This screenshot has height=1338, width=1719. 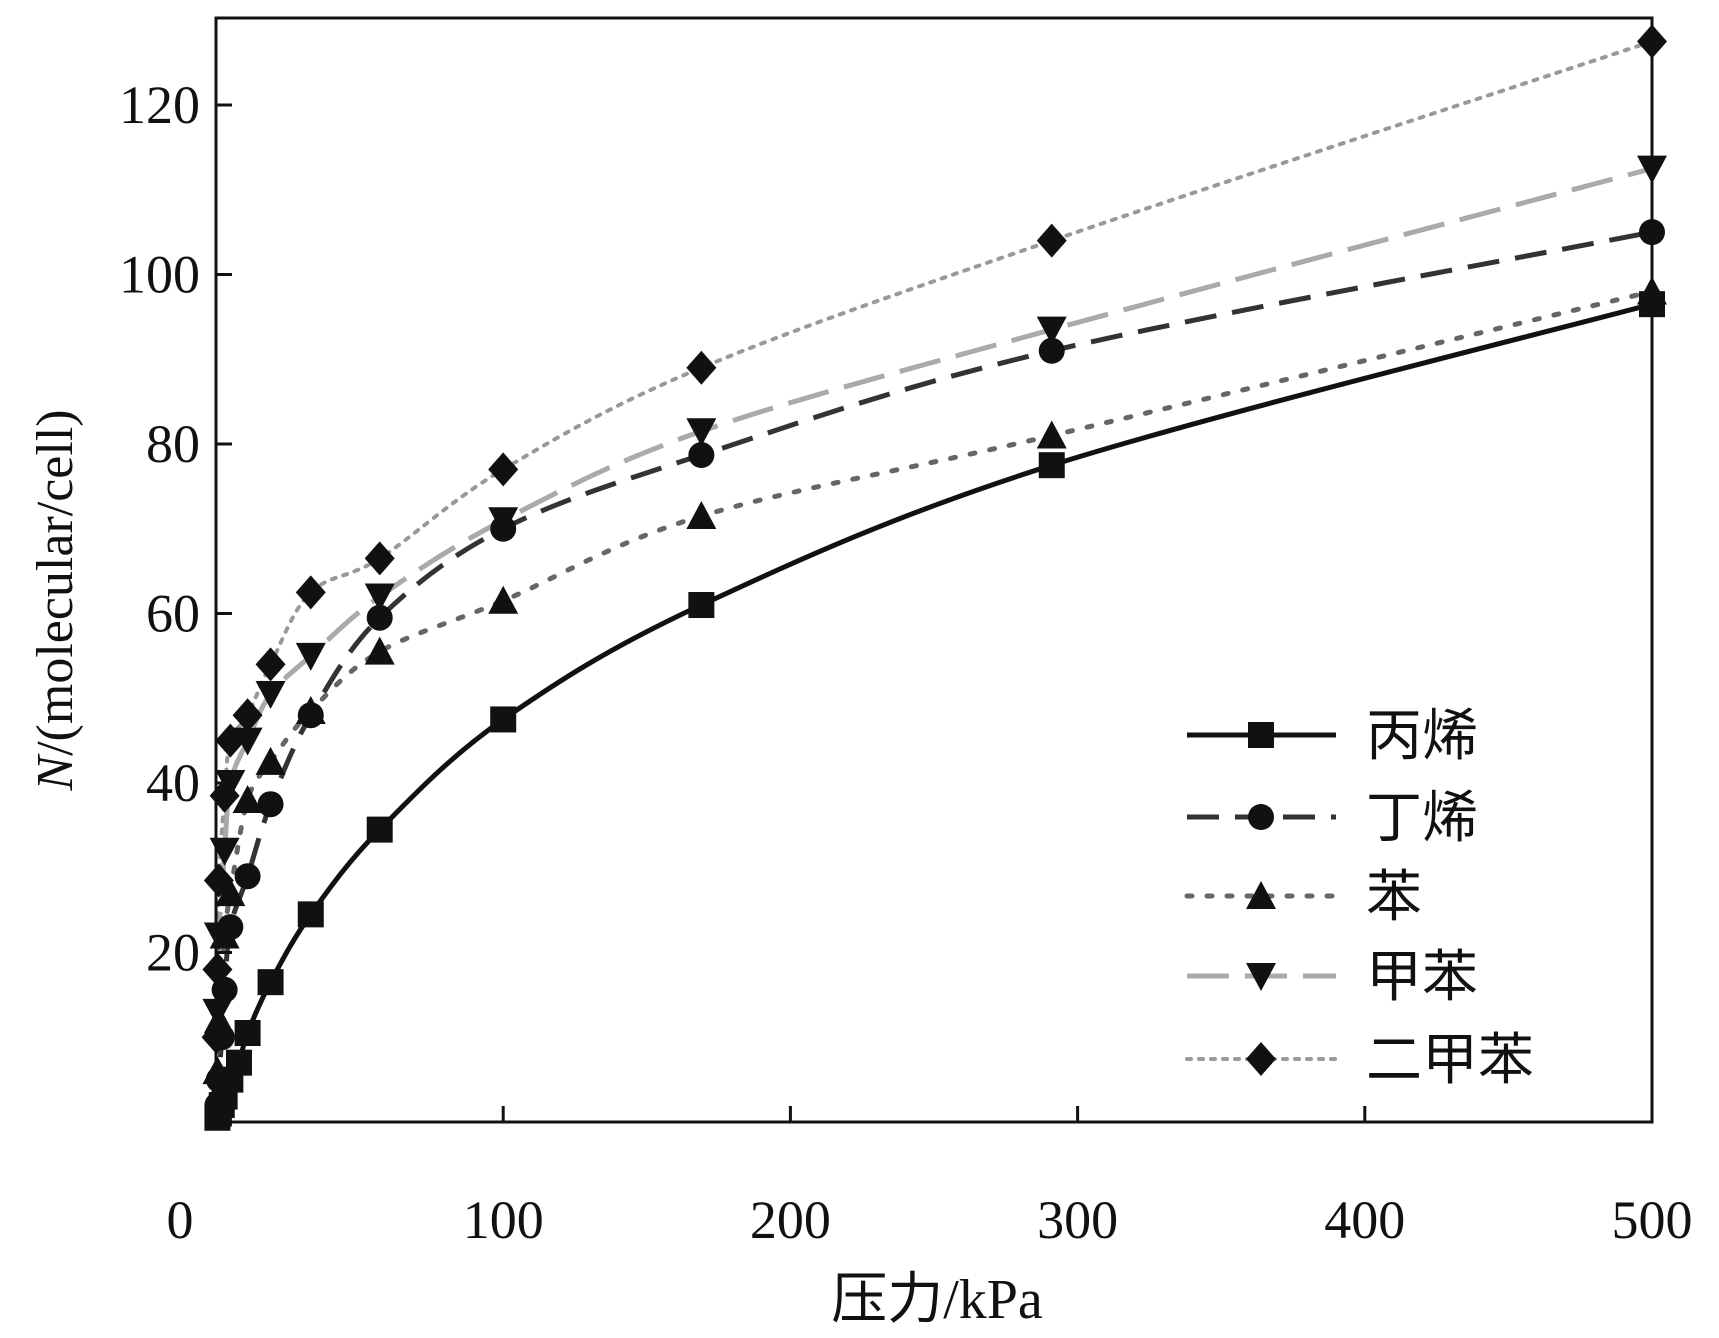 What do you see at coordinates (159, 275) in the screenshot?
I see `y-tick-label: 100` at bounding box center [159, 275].